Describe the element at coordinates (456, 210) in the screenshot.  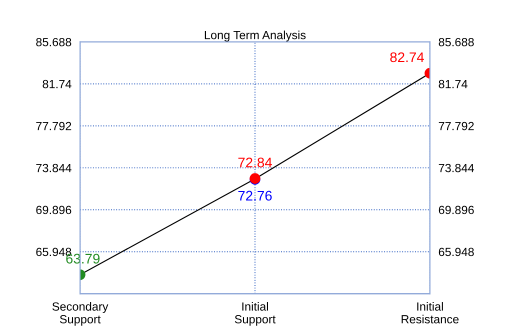
I see `y2-tick-label: 69.896` at that location.